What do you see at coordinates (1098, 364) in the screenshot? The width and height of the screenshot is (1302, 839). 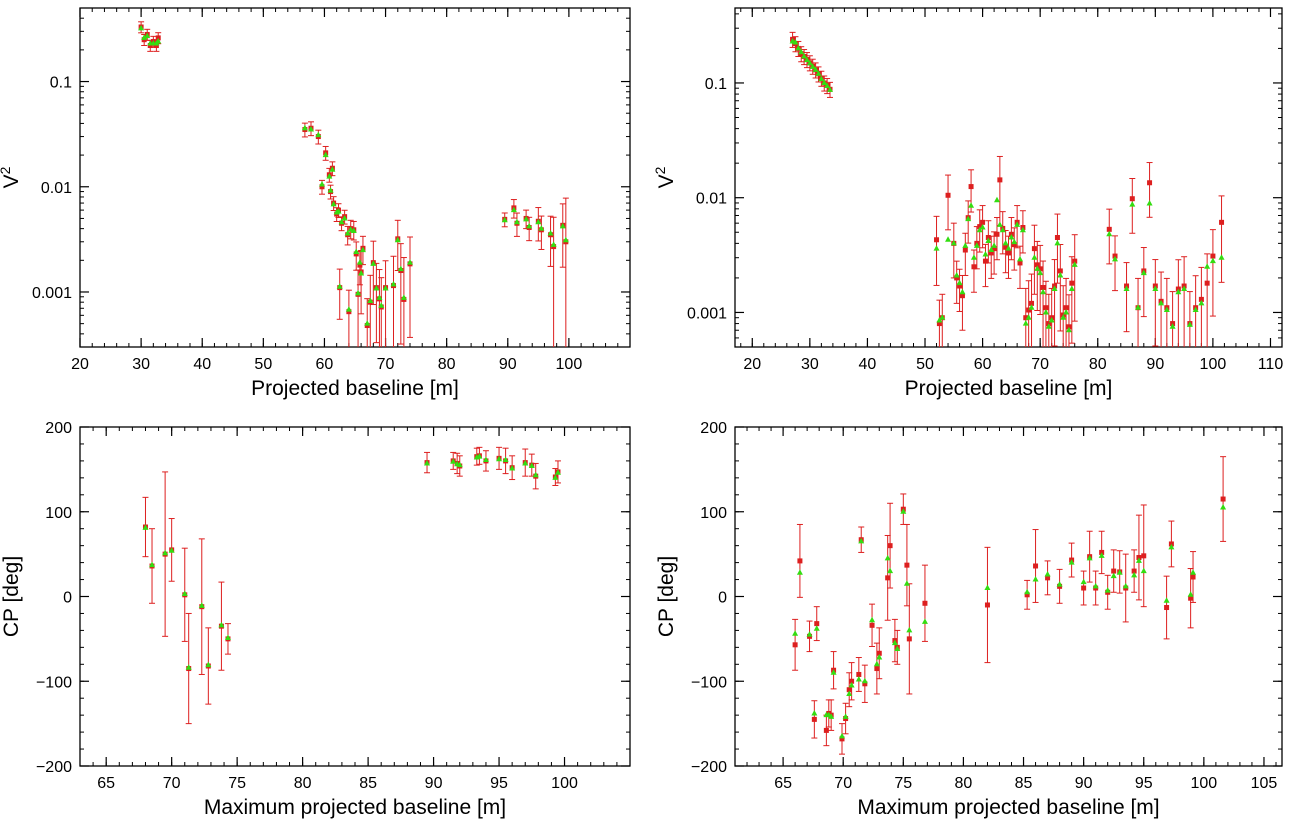 I see `x-tick-label: 80` at bounding box center [1098, 364].